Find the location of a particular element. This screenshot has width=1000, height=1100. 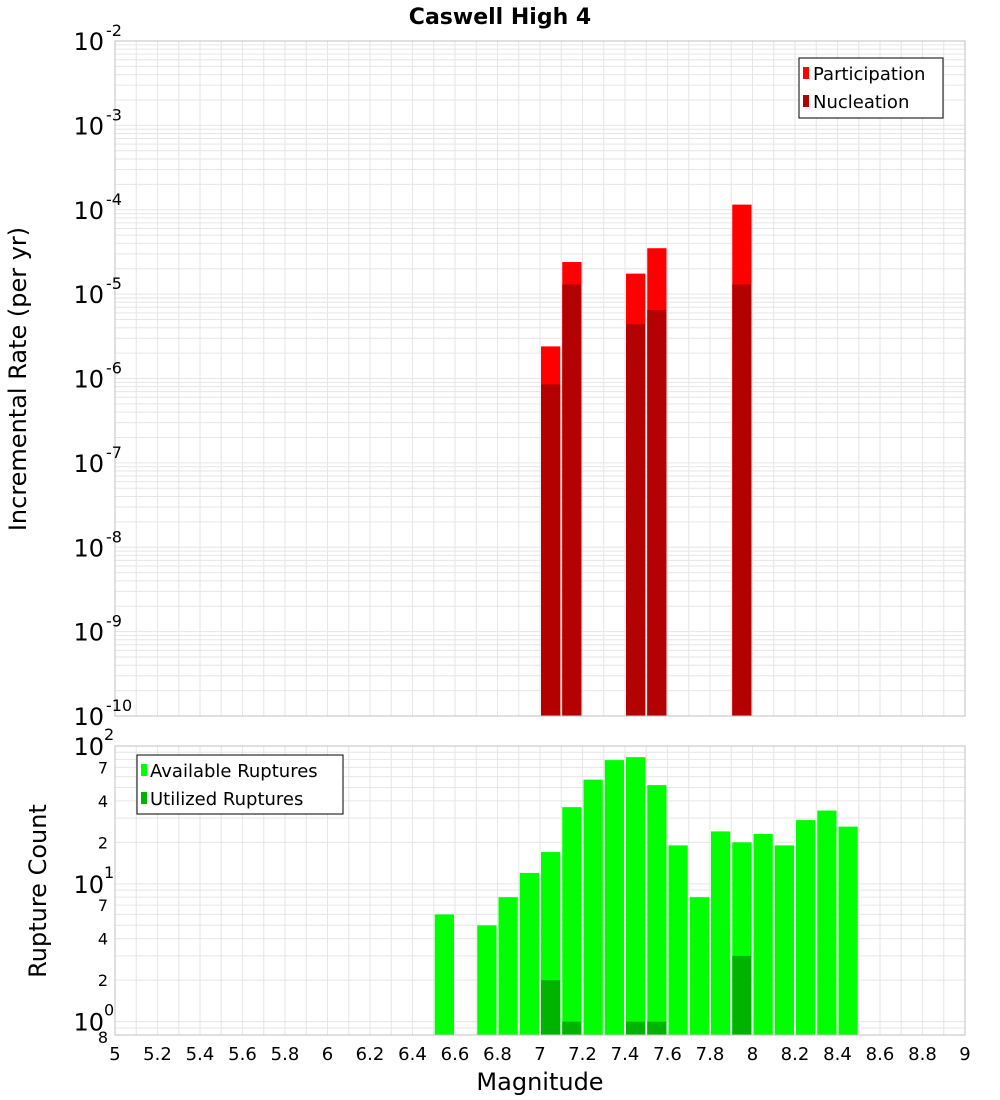

x-axis-label: Magnitude is located at coordinates (539, 1082).